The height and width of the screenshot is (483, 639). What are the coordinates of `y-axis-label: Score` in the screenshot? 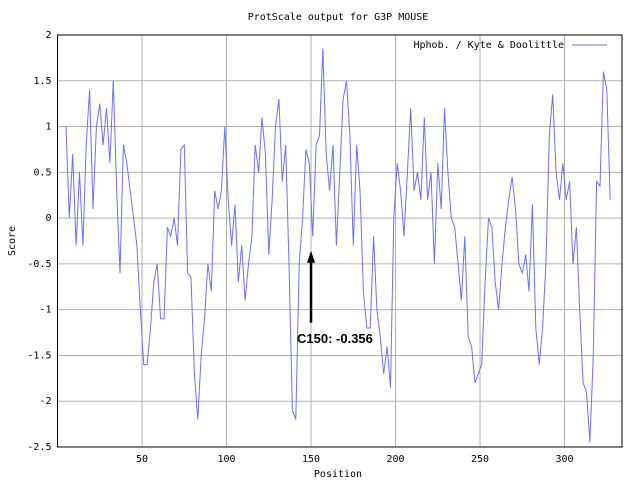 It's located at (12, 241).